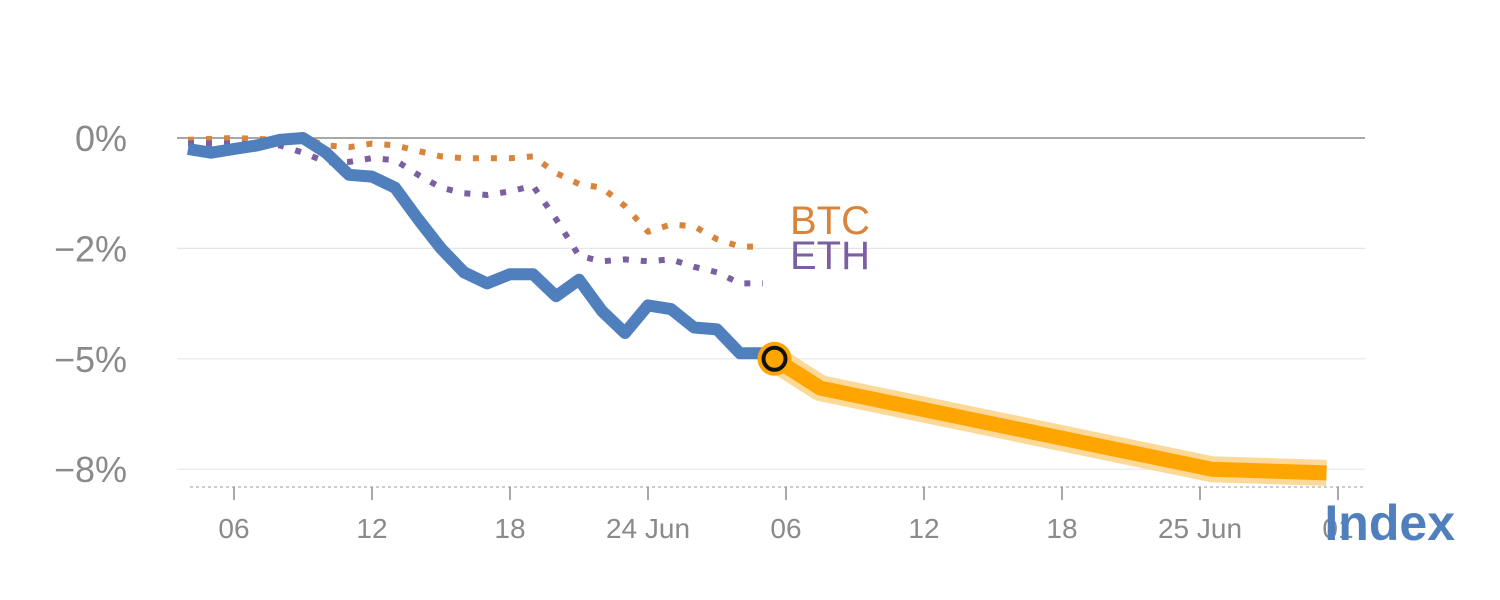 The height and width of the screenshot is (600, 1500). I want to click on x-axis: 06 12 18 24 Jun 06 12 18 25 Jun 01, so click(786, 515).